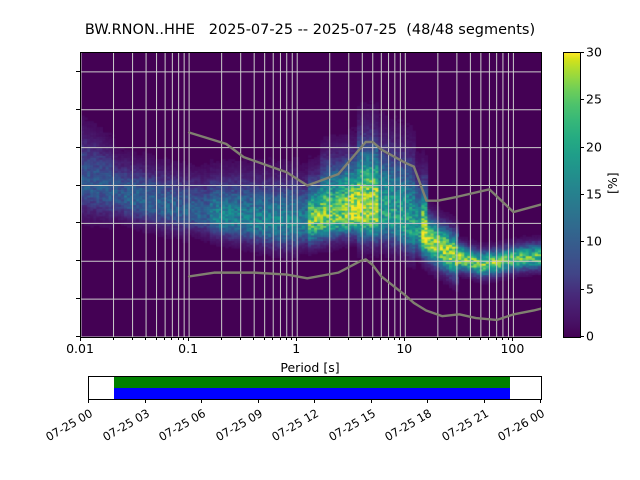 This screenshot has width=640, height=480. I want to click on colorbar, so click(572, 195).